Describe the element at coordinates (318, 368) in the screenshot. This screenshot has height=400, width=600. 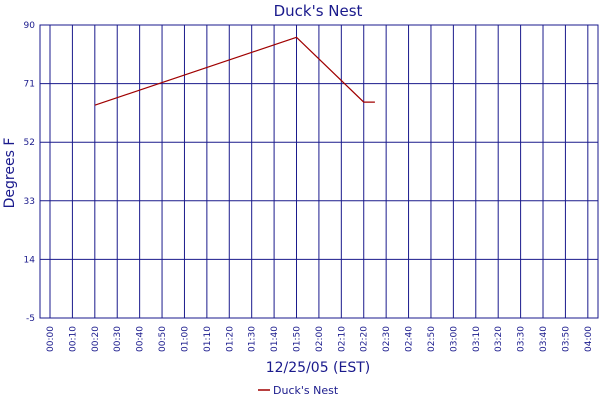
I see `x-axis-label: 12/25/05 (EST)` at that location.